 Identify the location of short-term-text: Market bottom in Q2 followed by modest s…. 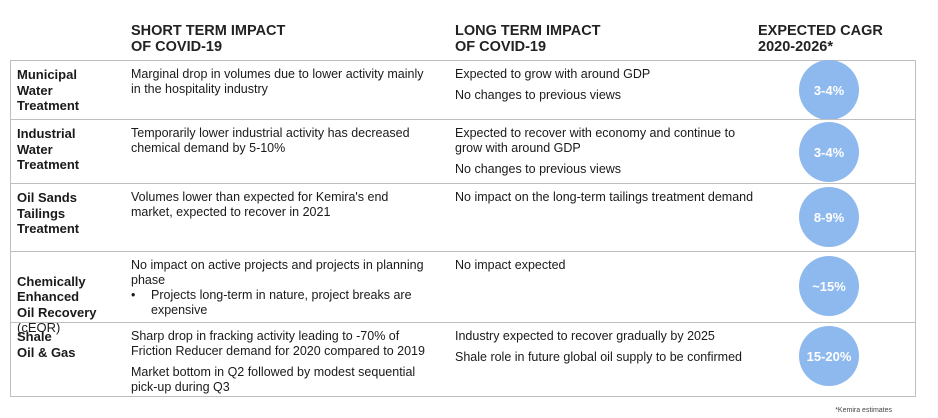
(273, 379).